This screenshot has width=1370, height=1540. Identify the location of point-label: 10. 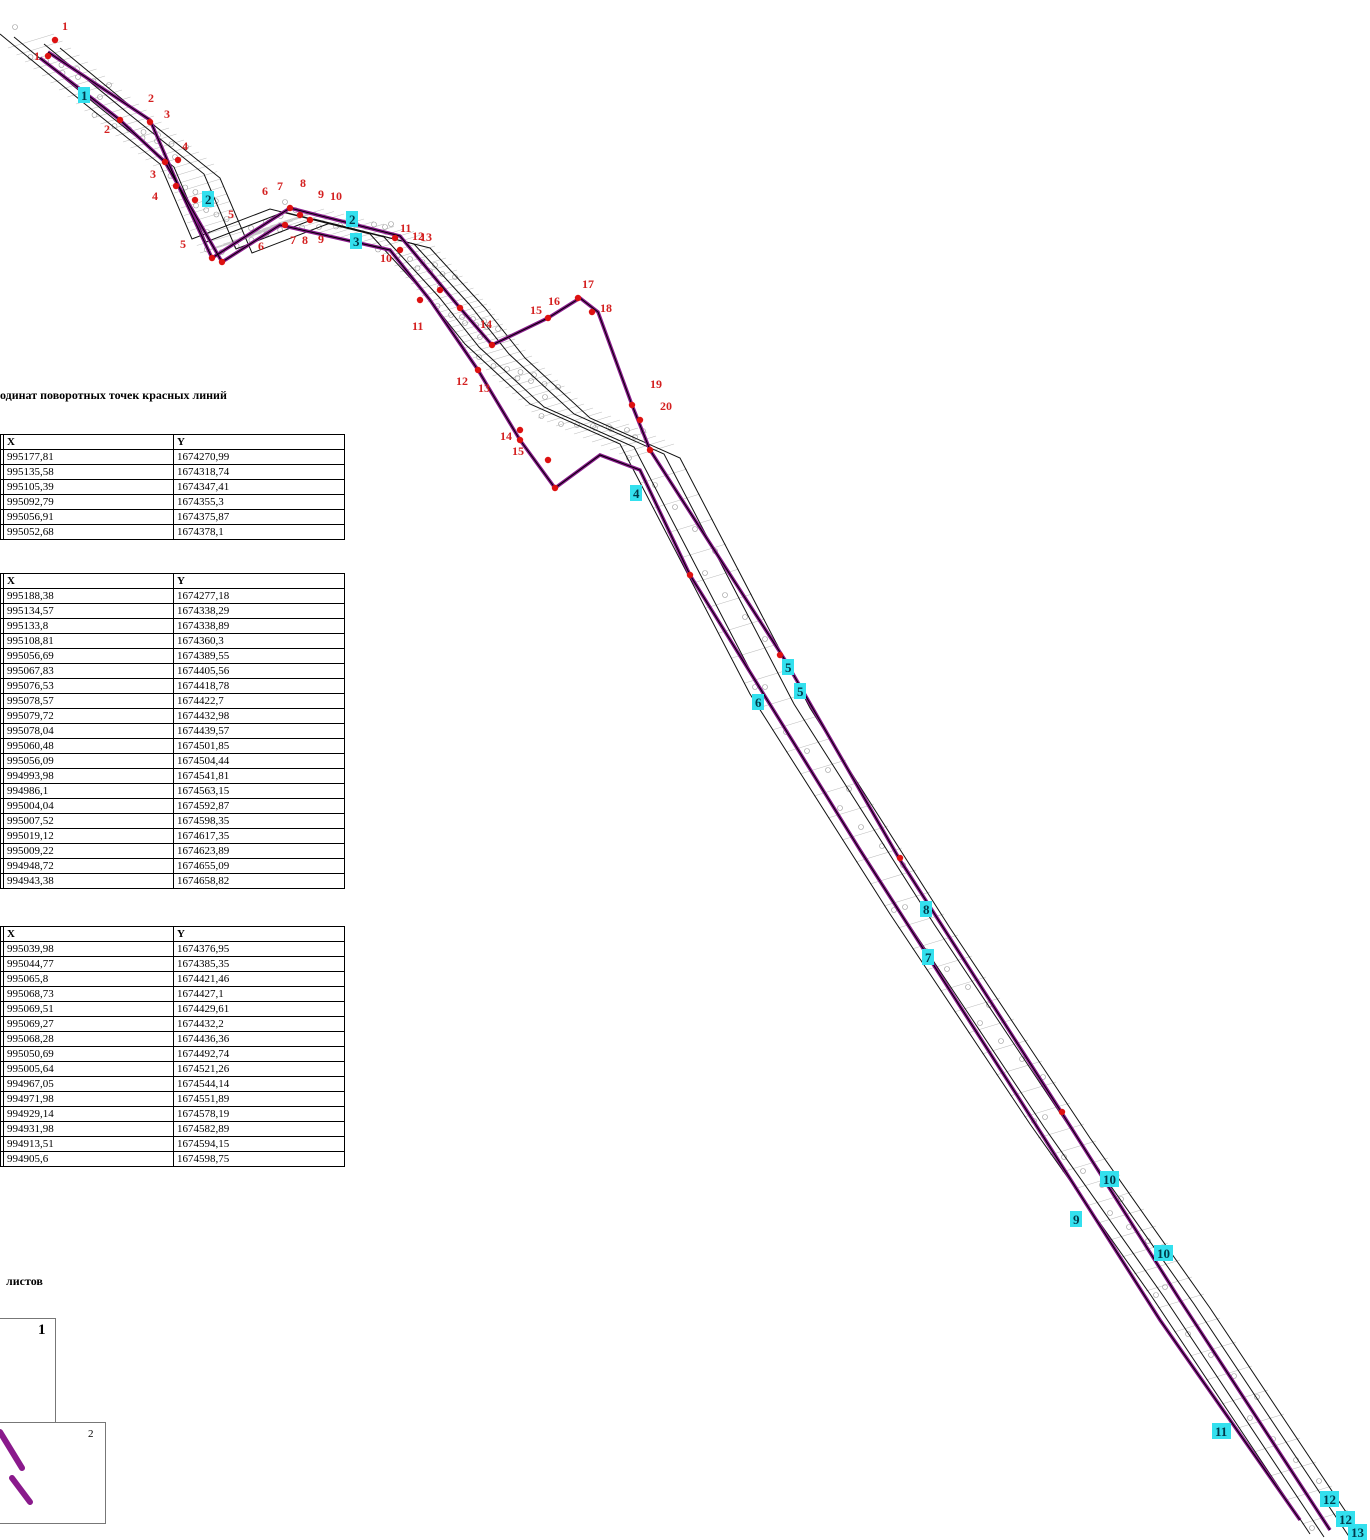
(386, 258).